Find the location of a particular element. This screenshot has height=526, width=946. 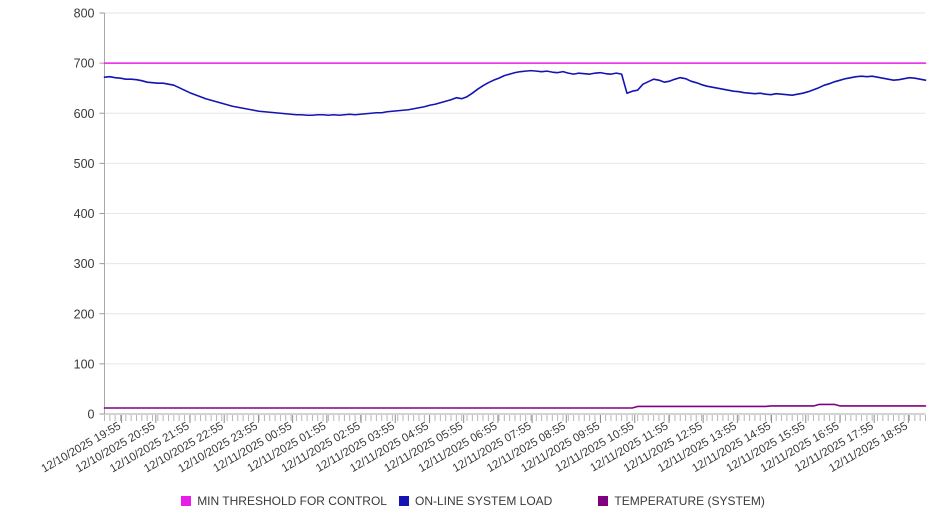

legend-label: ON-LINE SYSTEM LOAD is located at coordinates (483, 501).